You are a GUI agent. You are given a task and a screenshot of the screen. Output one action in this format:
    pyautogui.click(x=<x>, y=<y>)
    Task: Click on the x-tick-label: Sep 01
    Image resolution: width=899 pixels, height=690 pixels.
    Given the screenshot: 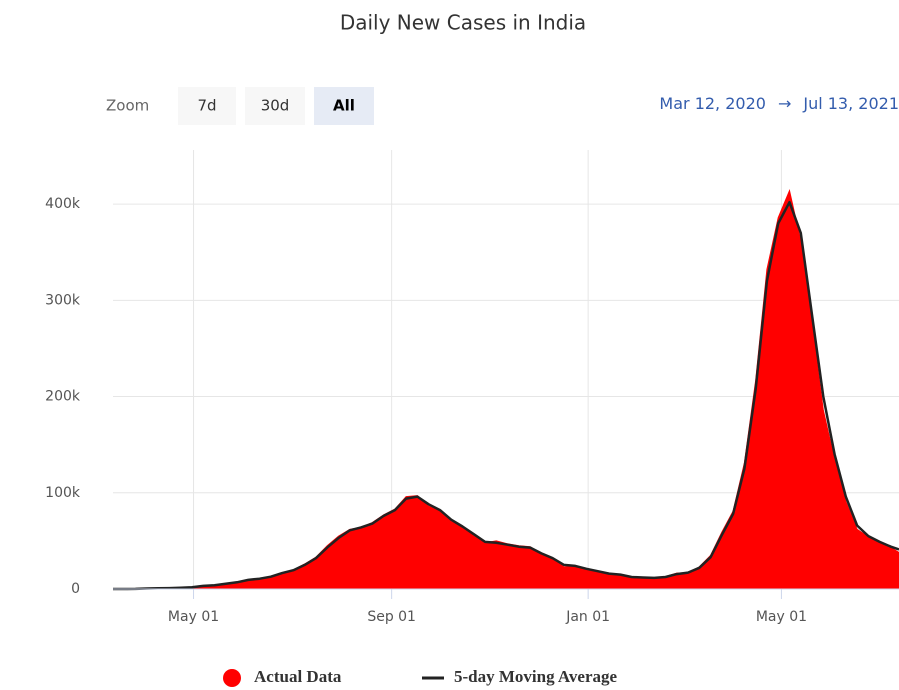 What is the action you would take?
    pyautogui.click(x=391, y=617)
    